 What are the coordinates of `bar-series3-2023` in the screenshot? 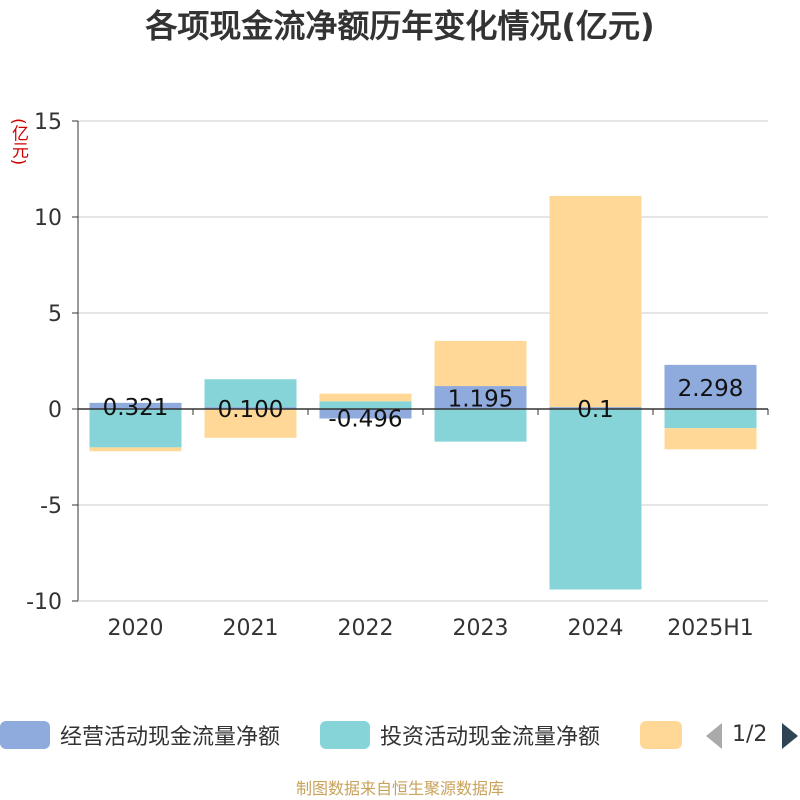 It's located at (480, 363).